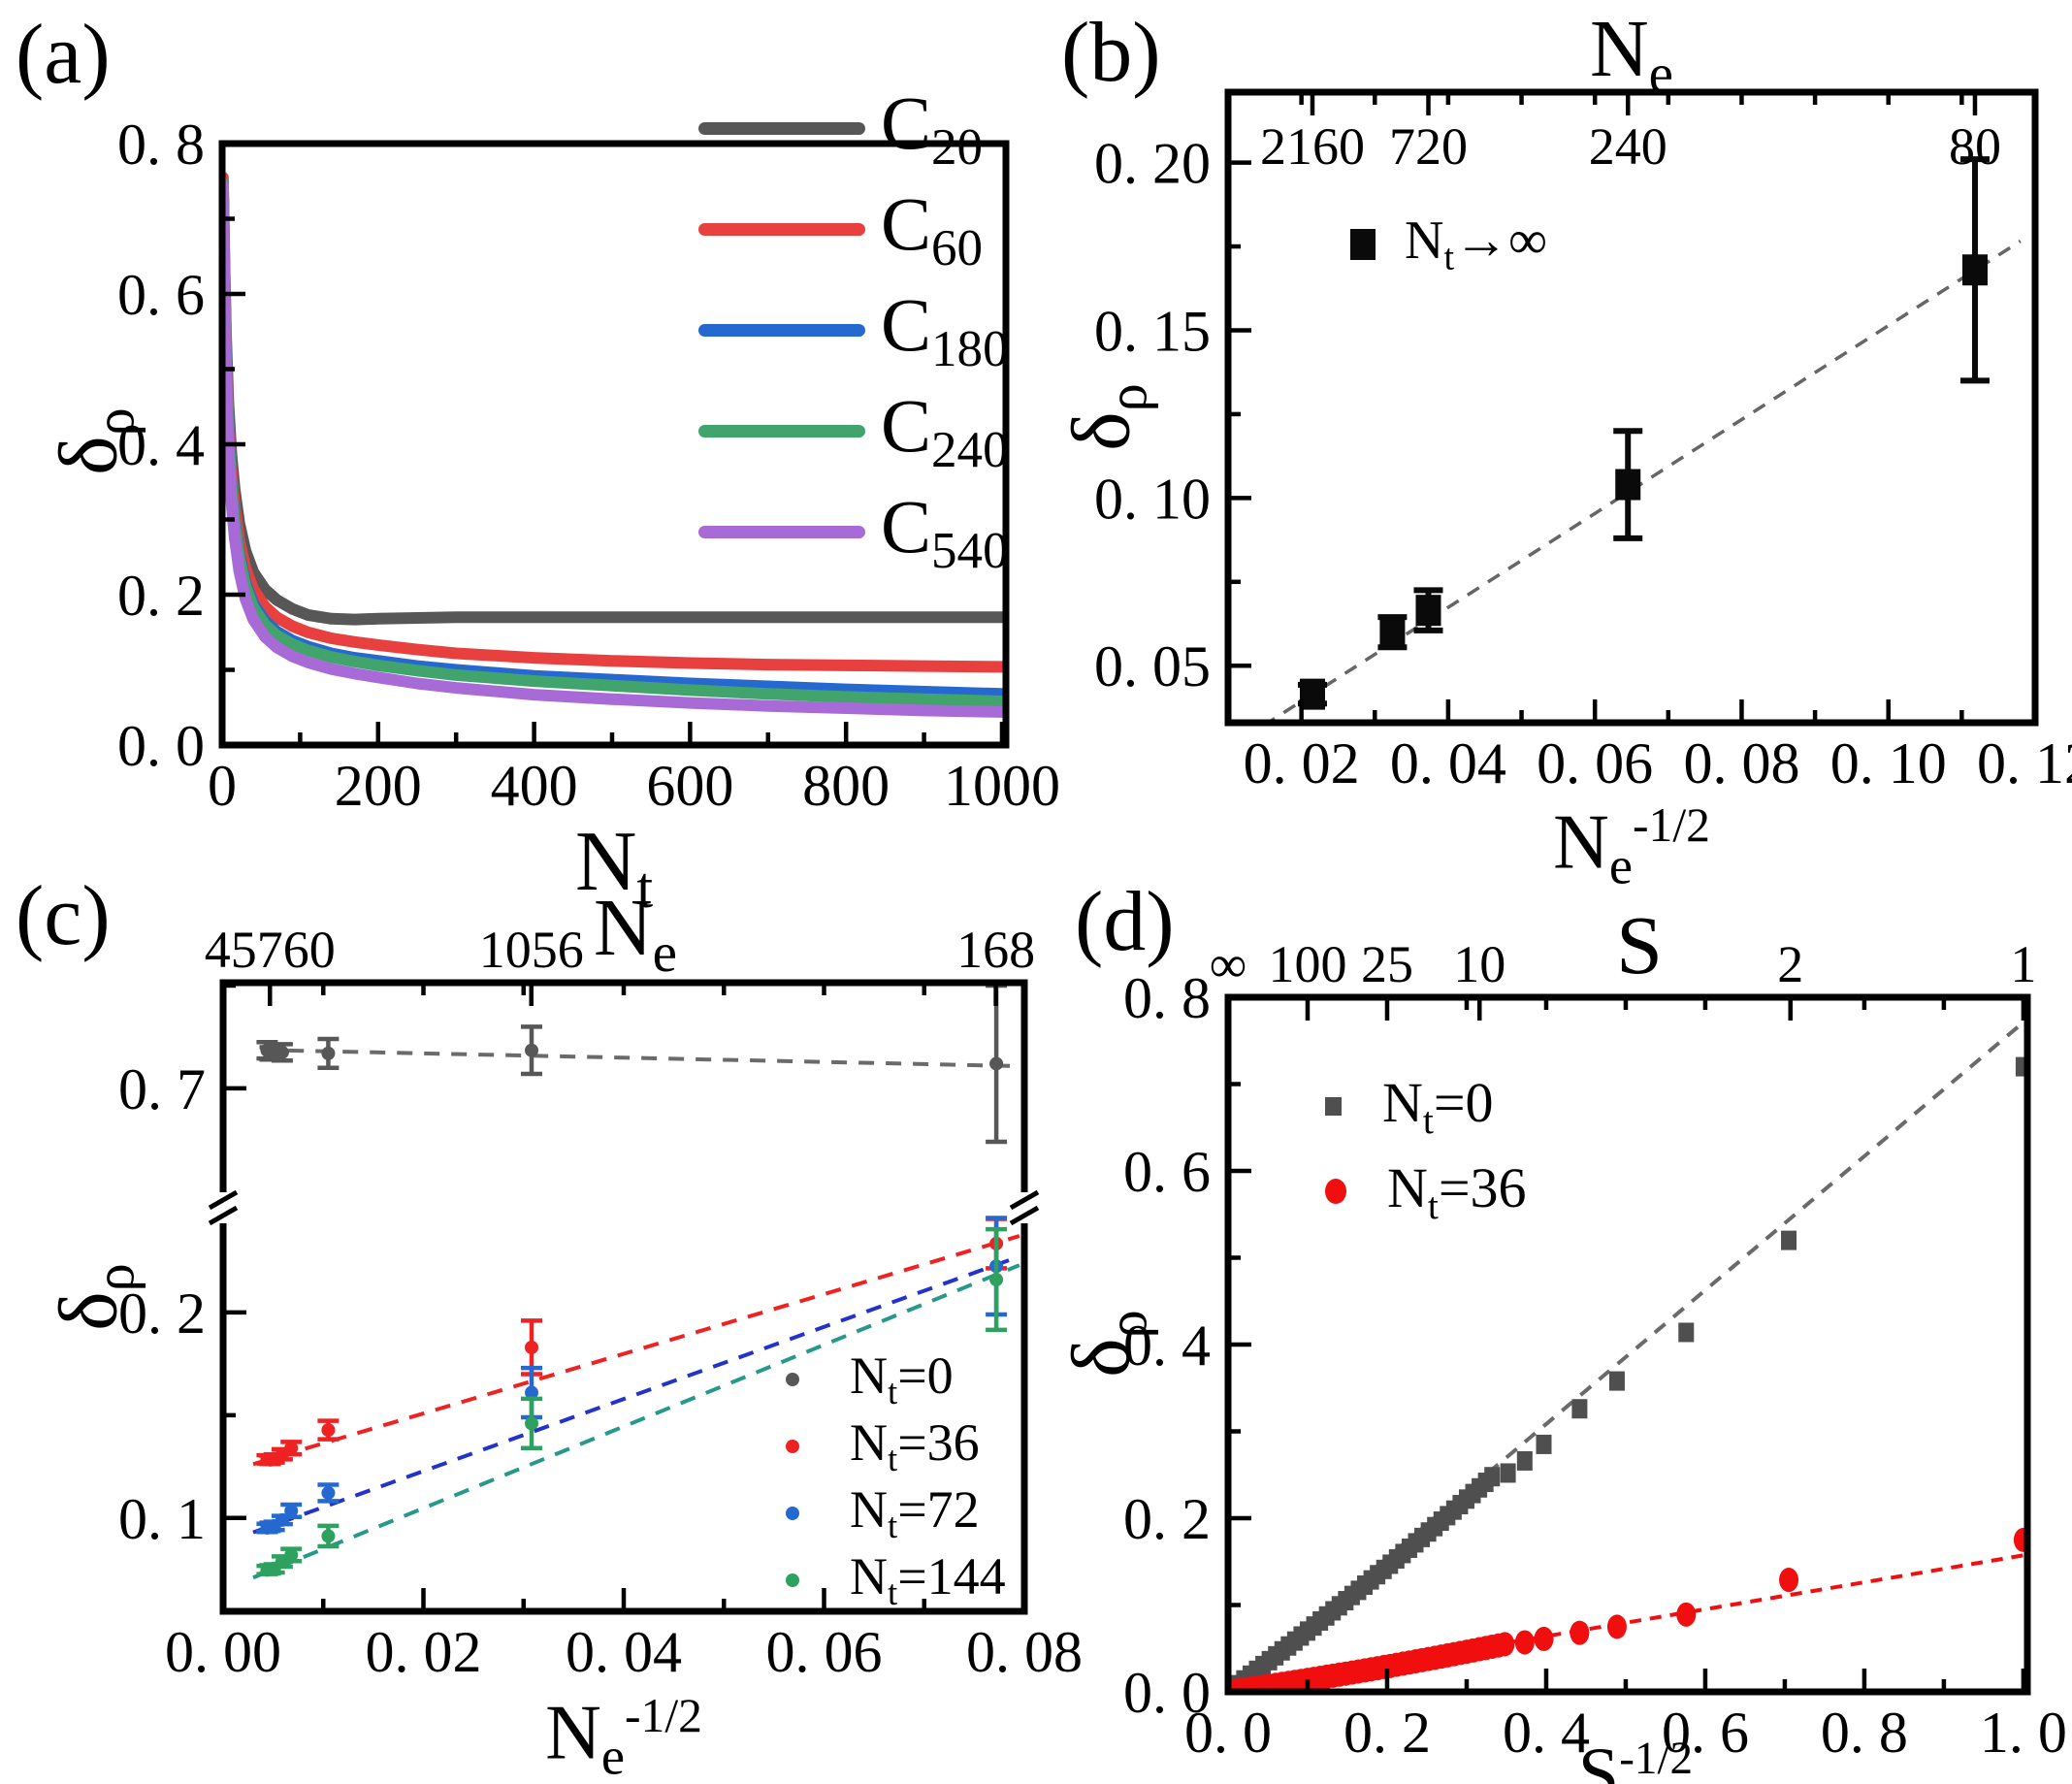  I want to click on panel-a-series, so click(614, 444).